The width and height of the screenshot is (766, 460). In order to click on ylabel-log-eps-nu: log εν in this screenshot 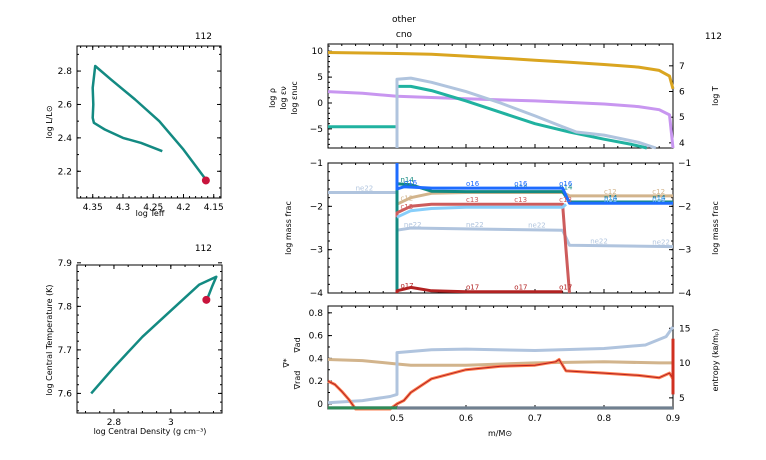, I will do `click(283, 98)`.